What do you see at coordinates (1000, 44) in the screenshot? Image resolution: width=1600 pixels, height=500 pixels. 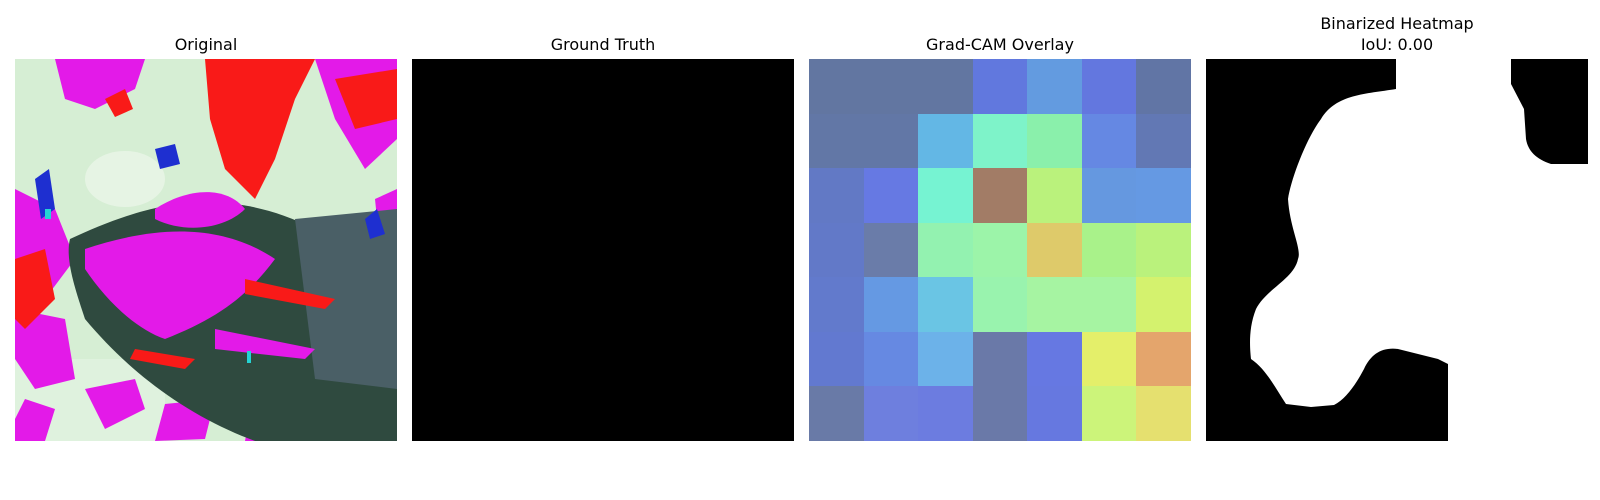 I see `gradcam-title: Grad-CAM Overlay` at bounding box center [1000, 44].